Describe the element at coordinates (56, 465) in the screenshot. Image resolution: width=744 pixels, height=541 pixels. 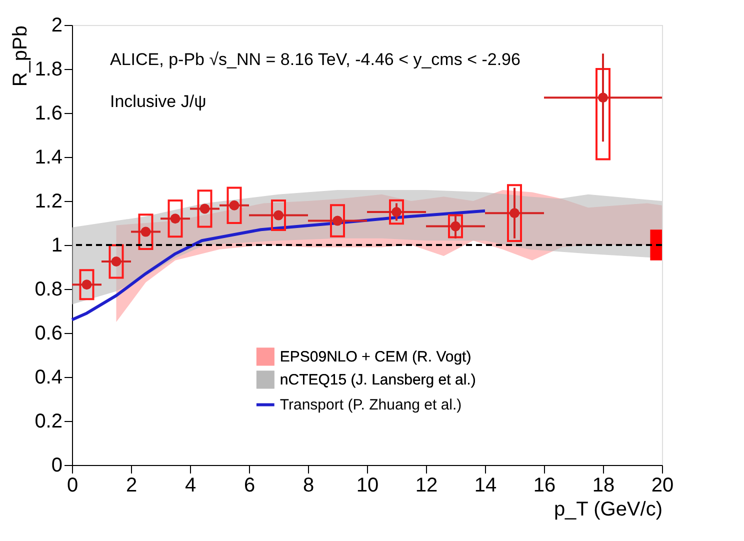
I see `y-tick-label: 0` at that location.